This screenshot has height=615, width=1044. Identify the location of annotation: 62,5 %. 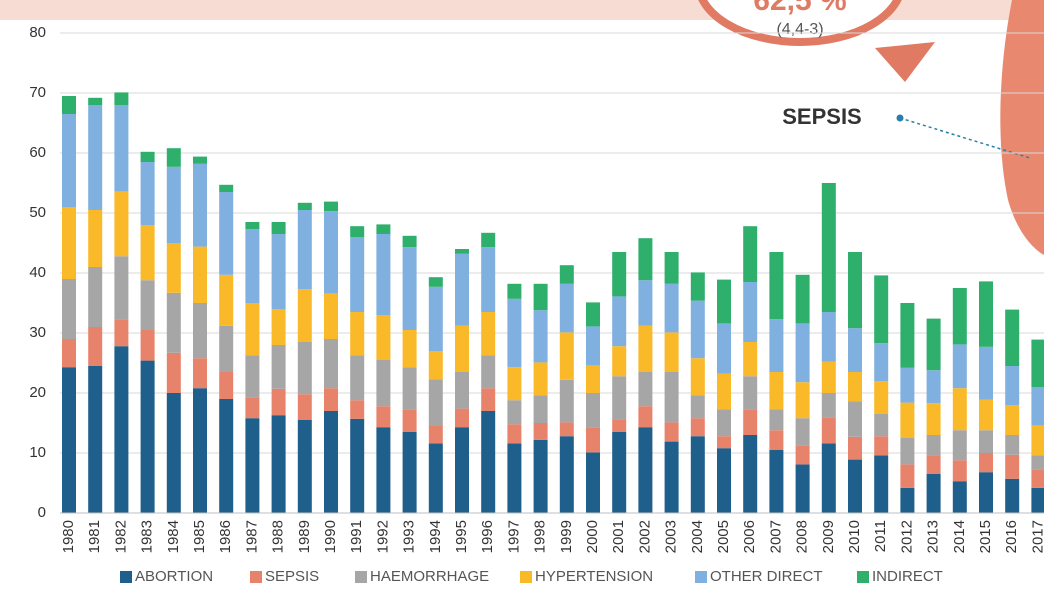
(799, 8).